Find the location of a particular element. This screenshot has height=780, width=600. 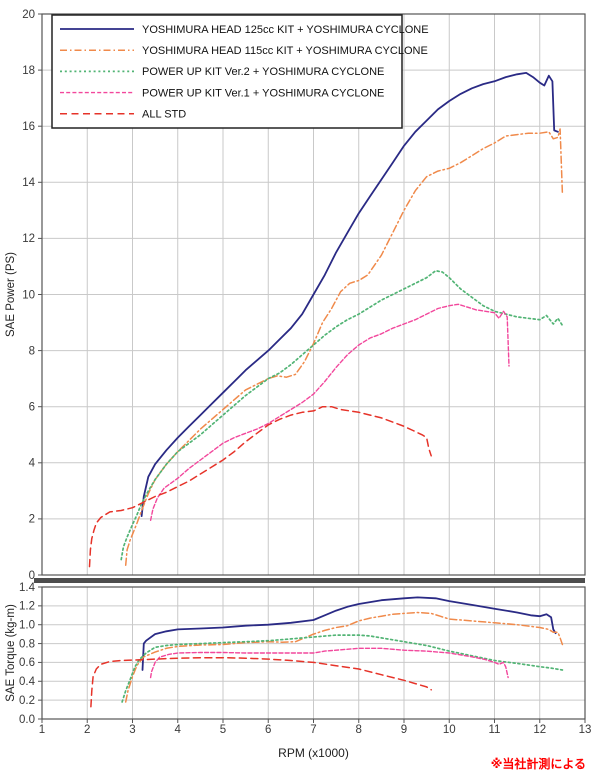

power-y-tick-label: 0 is located at coordinates (32, 576).